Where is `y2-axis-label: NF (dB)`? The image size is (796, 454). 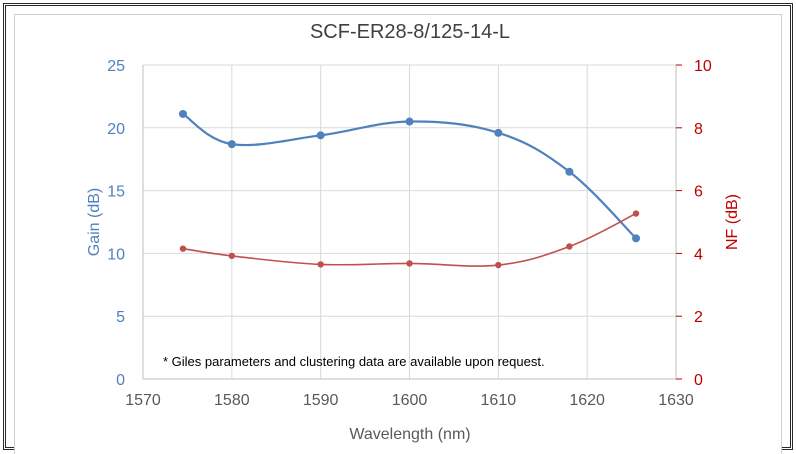 y2-axis-label: NF (dB) is located at coordinates (732, 222).